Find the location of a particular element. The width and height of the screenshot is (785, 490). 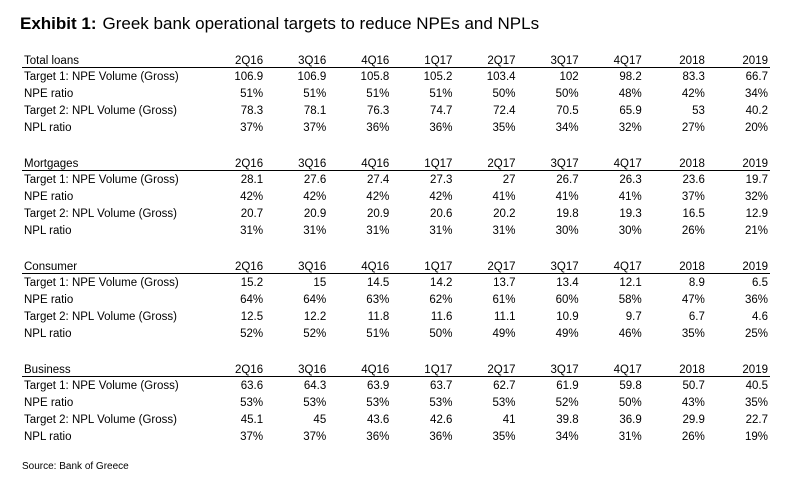

table-cell: 12.5 is located at coordinates (252, 316).